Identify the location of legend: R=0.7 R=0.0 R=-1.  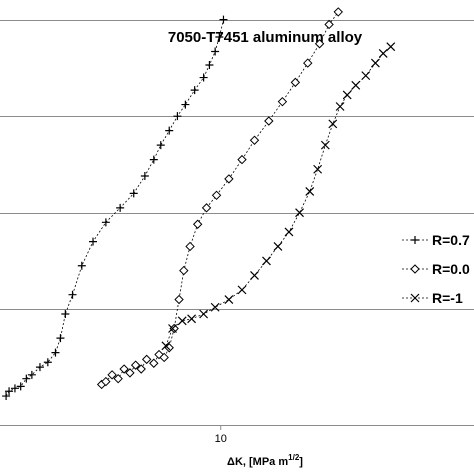
(436, 269).